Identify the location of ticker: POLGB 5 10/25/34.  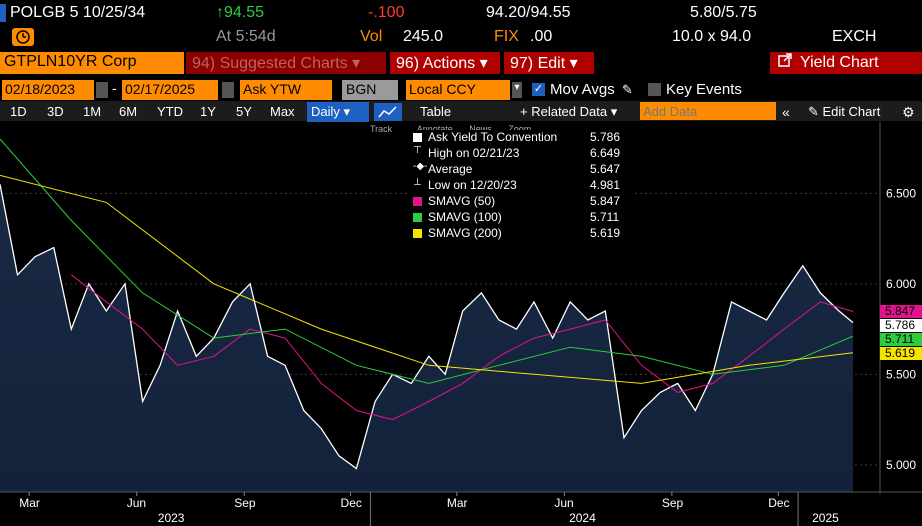
(78, 12).